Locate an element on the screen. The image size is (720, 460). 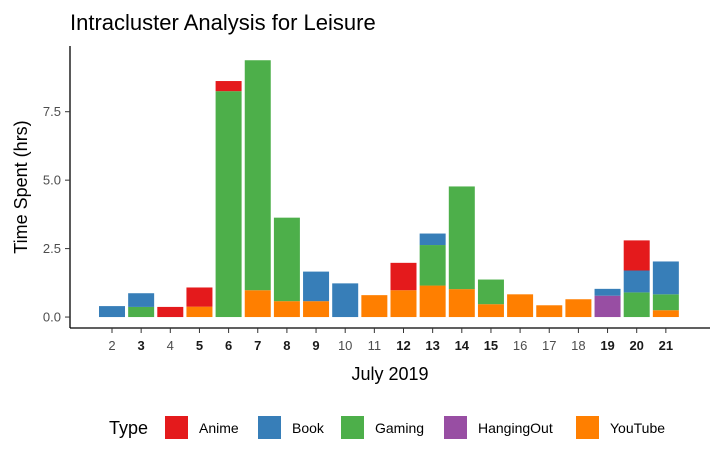
x-axis-title: July 2019 is located at coordinates (389, 374).